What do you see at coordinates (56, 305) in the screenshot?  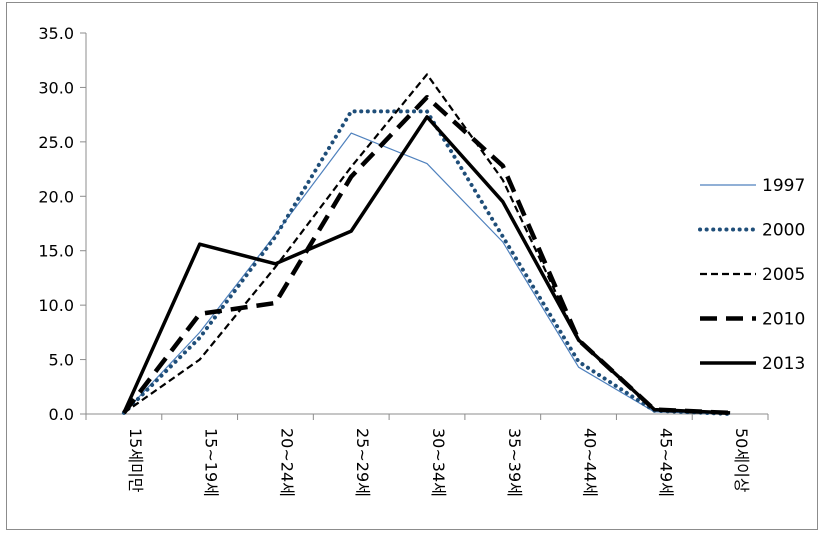 I see `y-tick-label: 10.0` at bounding box center [56, 305].